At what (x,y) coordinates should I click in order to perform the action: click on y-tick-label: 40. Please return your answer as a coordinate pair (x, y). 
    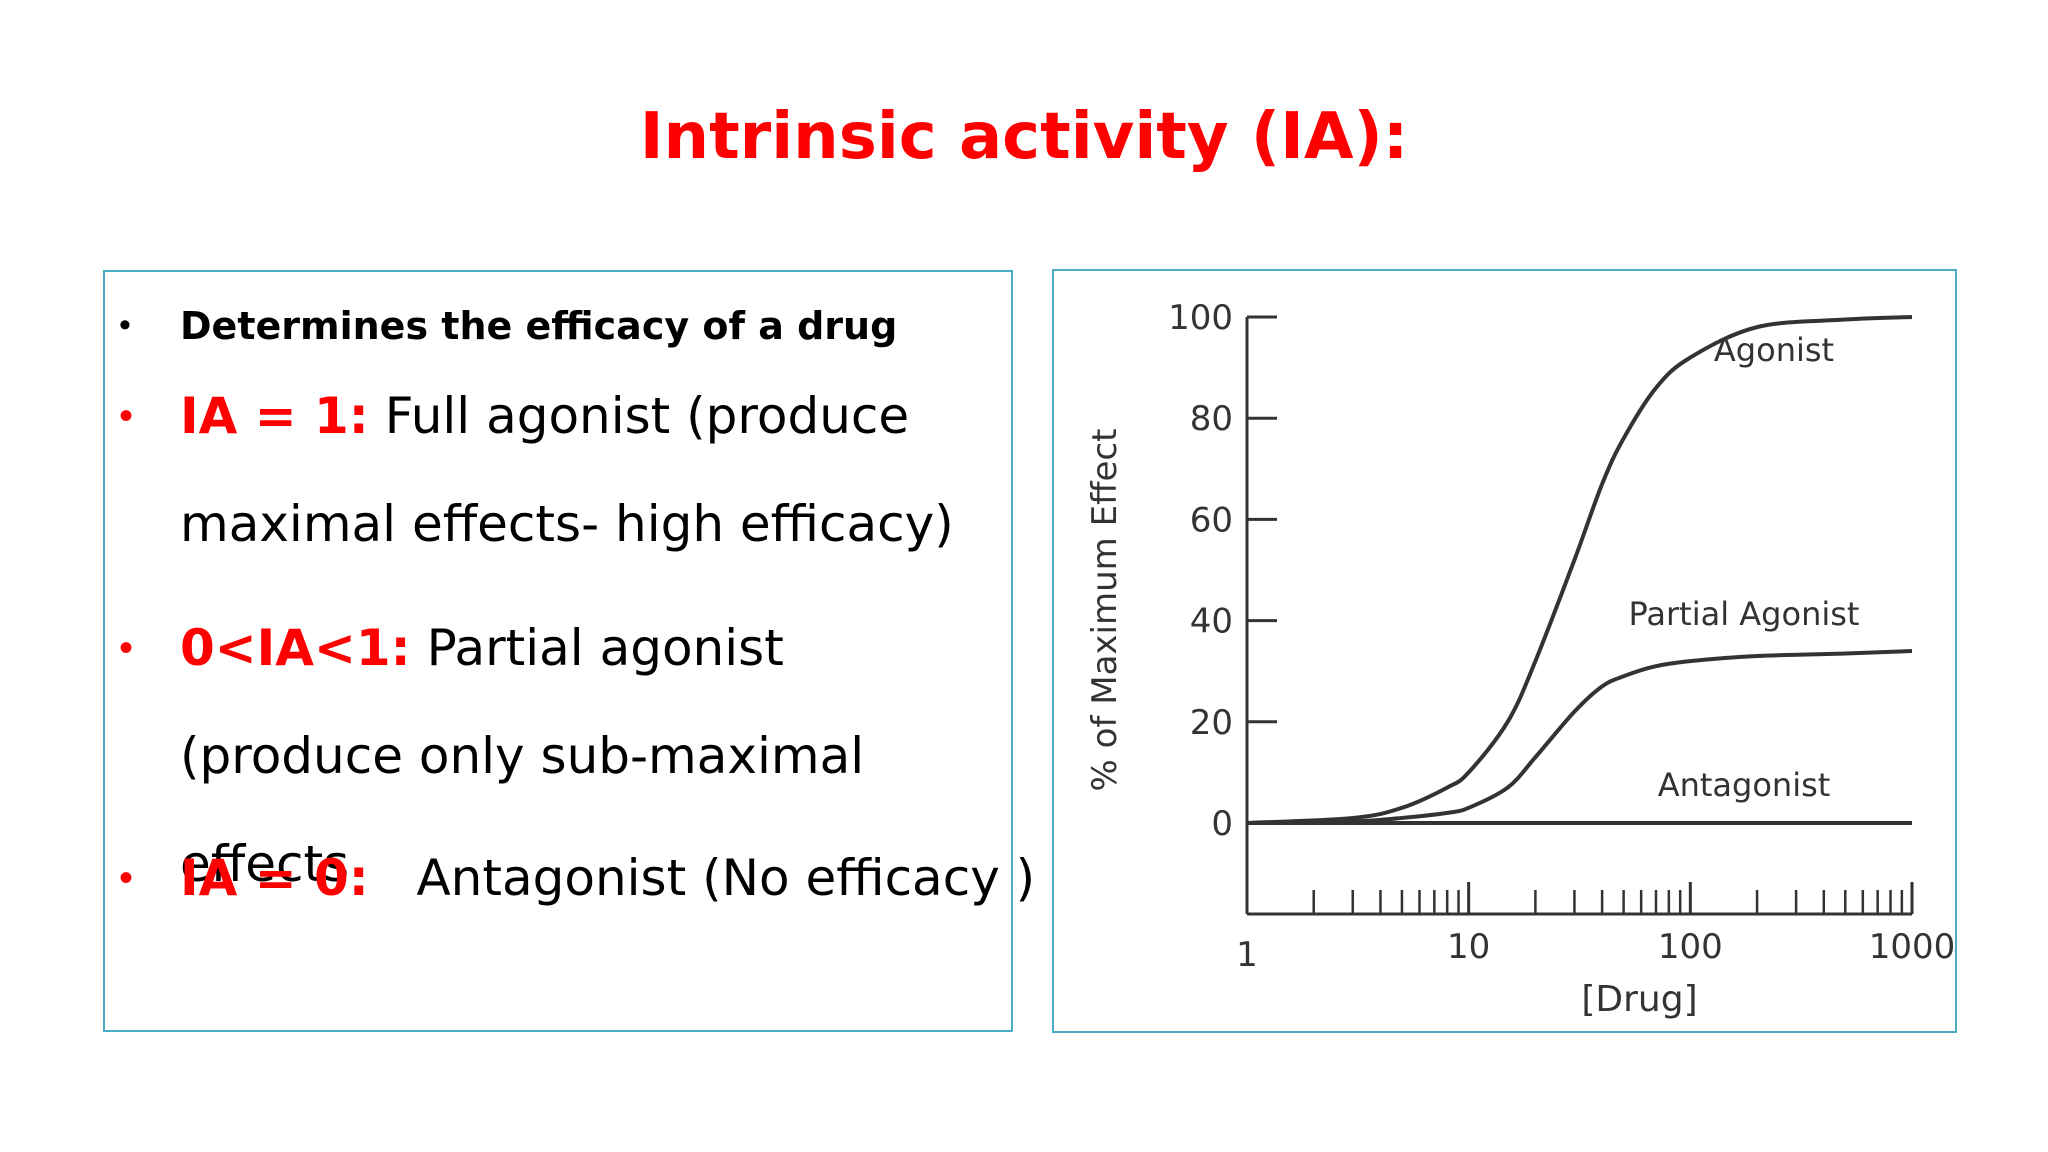
    Looking at the image, I should click on (1211, 622).